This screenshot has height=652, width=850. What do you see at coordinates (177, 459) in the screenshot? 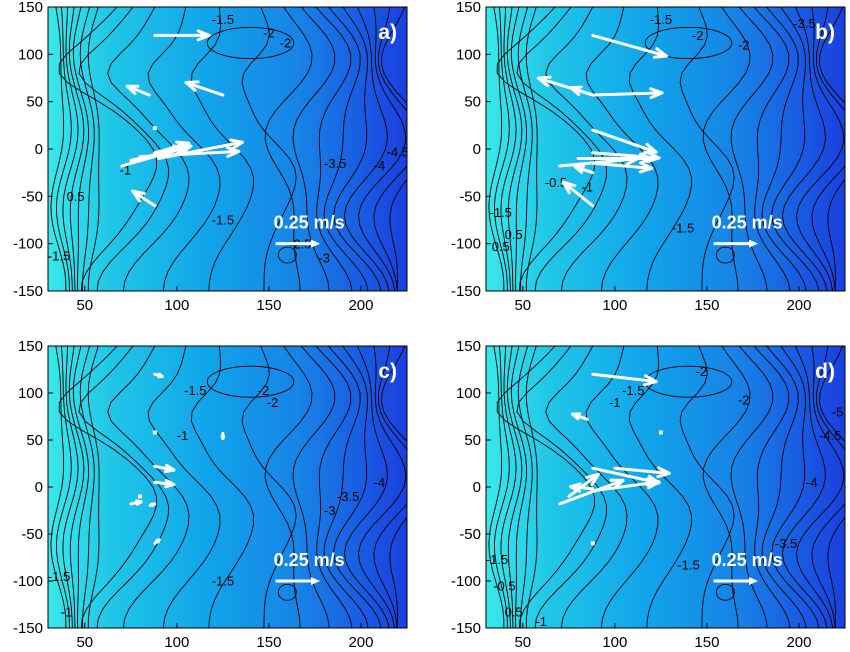
I see `vector-field` at bounding box center [177, 459].